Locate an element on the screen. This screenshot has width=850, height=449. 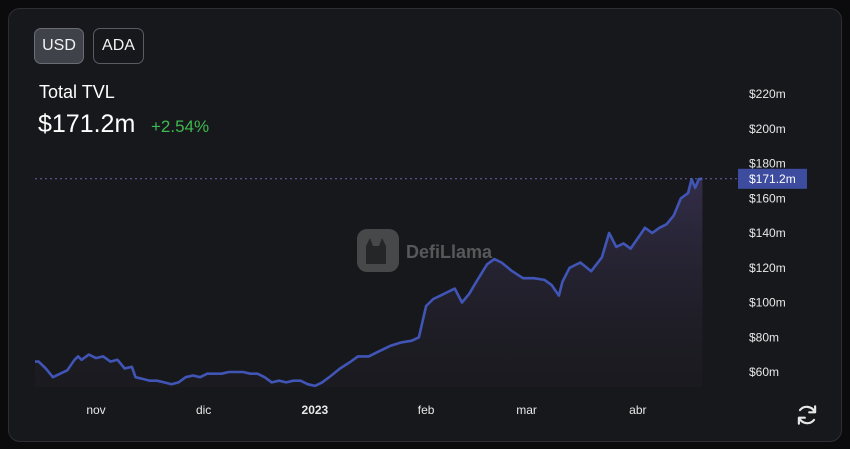
x-tick-label: nov is located at coordinates (95, 410).